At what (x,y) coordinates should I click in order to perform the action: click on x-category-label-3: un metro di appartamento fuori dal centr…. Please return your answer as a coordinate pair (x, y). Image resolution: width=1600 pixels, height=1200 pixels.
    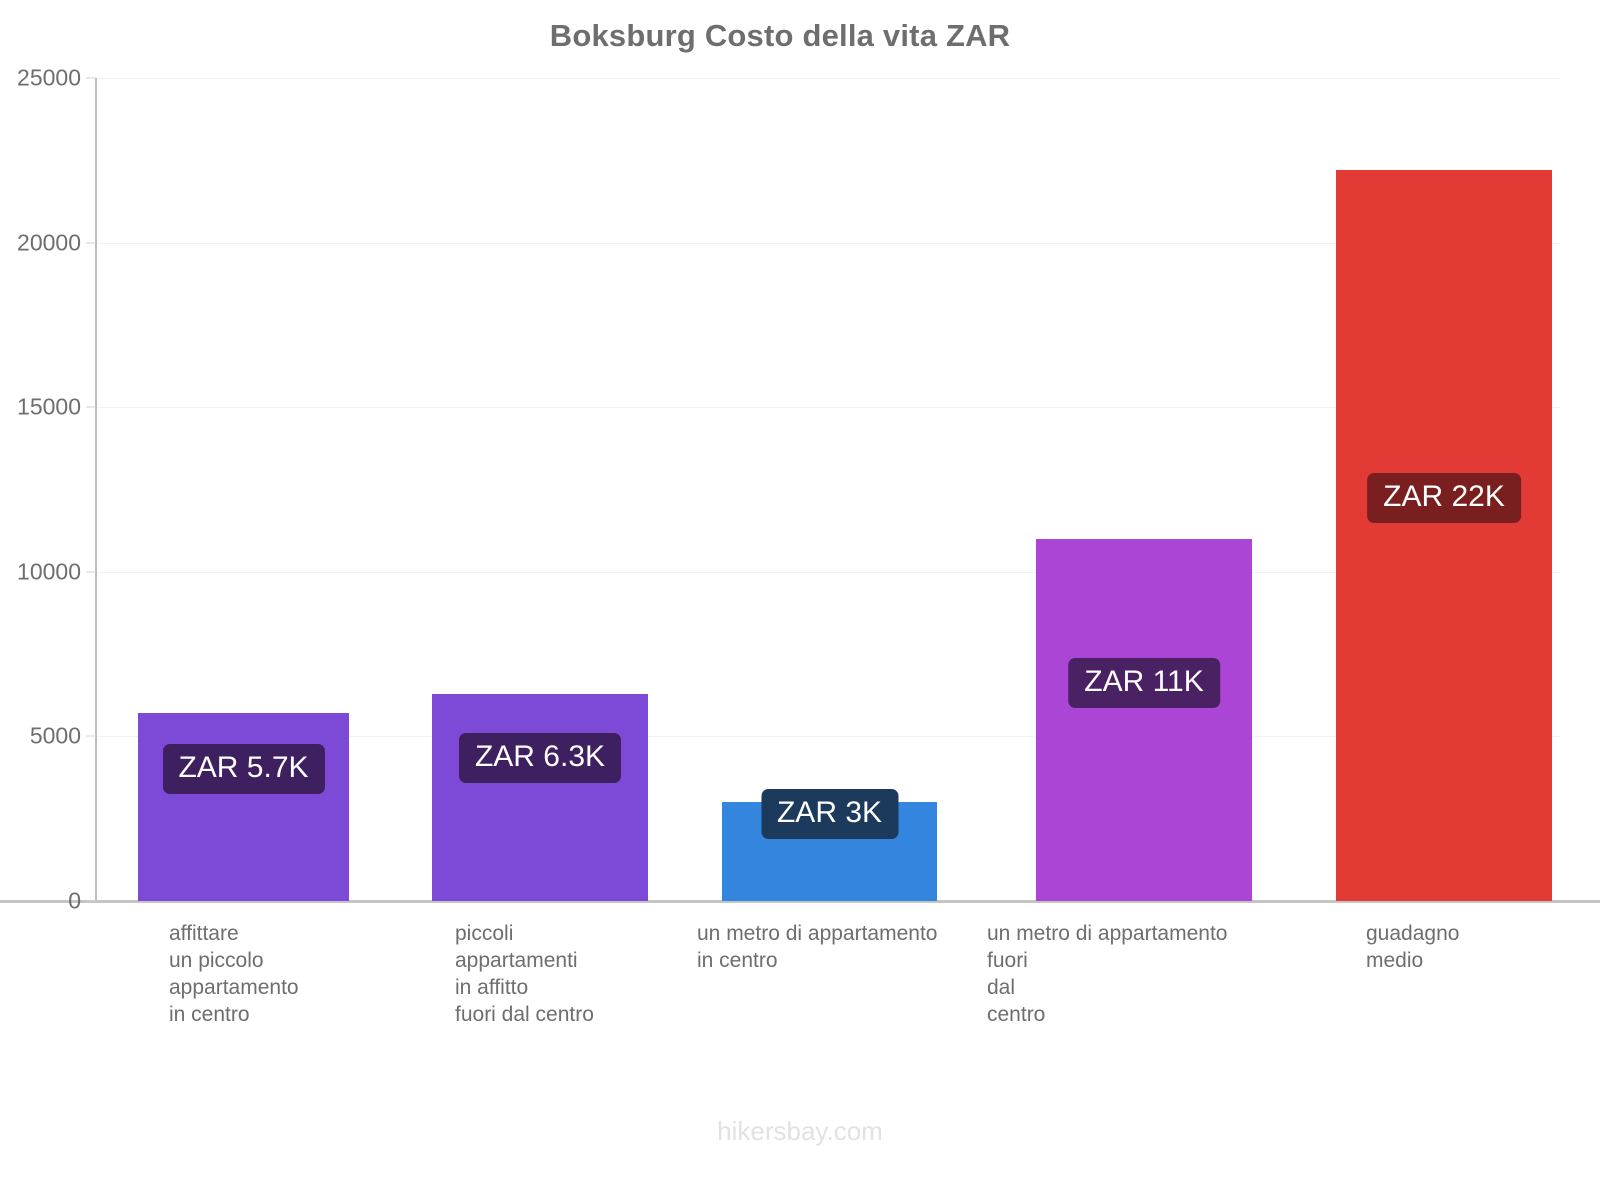
    Looking at the image, I should click on (1107, 974).